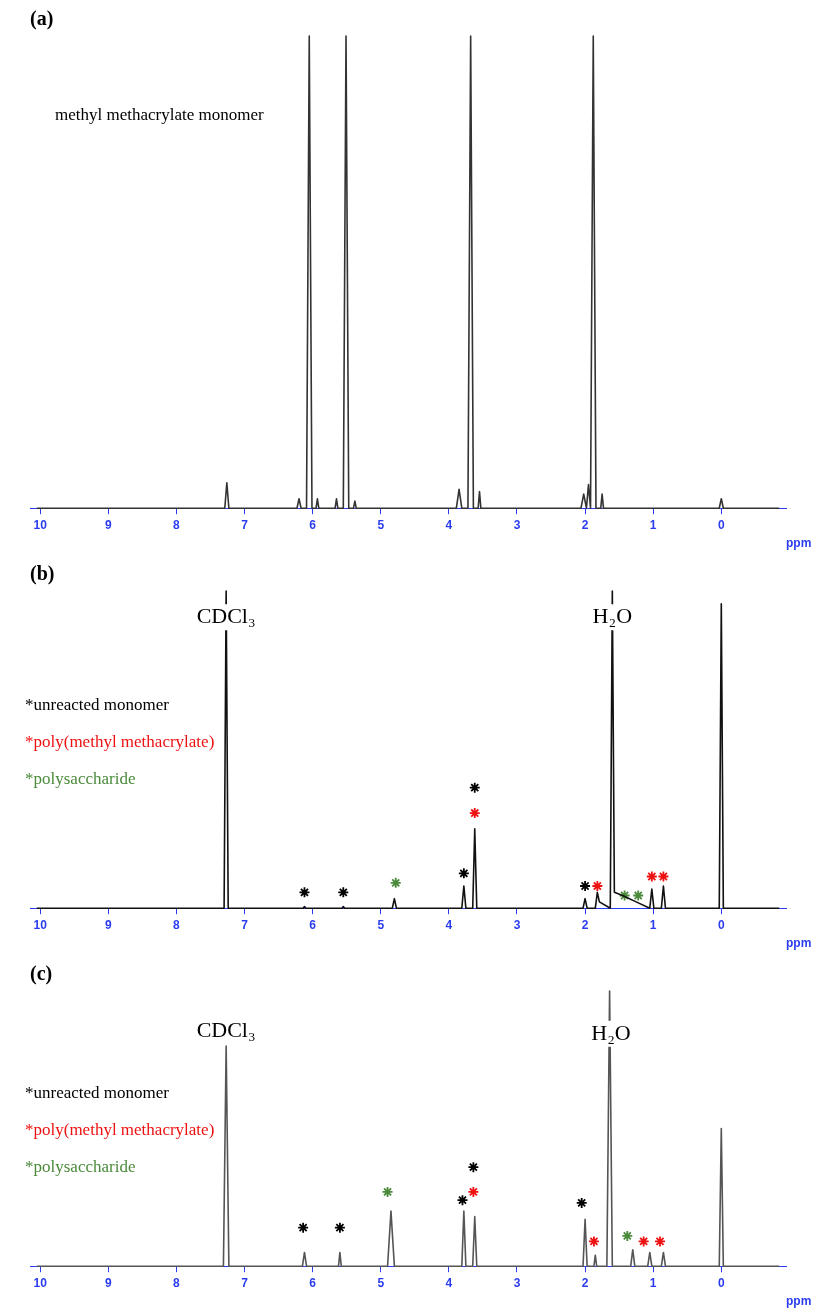  What do you see at coordinates (159, 115) in the screenshot?
I see `annotation: methyl methacrylate monomer` at bounding box center [159, 115].